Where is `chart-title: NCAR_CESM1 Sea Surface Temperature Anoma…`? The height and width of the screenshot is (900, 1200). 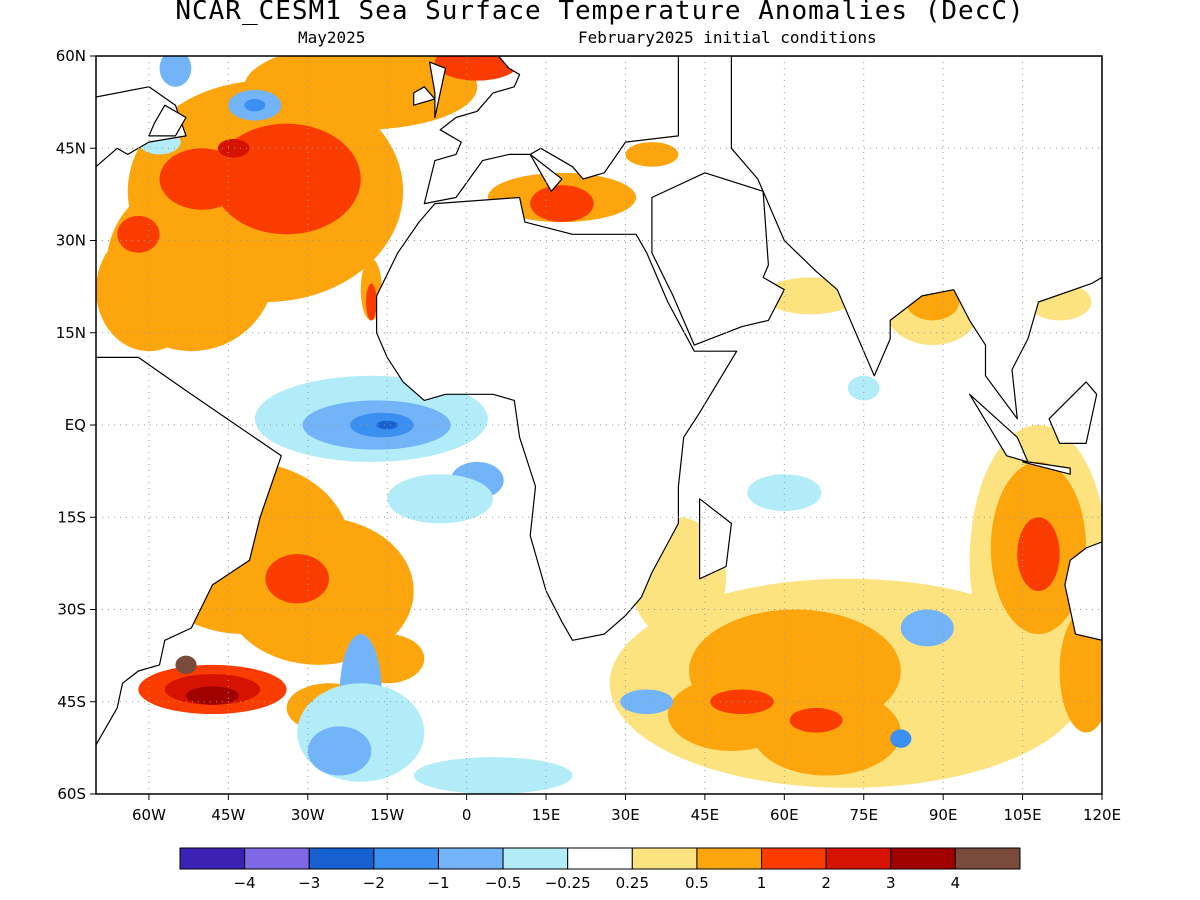 chart-title: NCAR_CESM1 Sea Surface Temperature Anoma… is located at coordinates (600, 13).